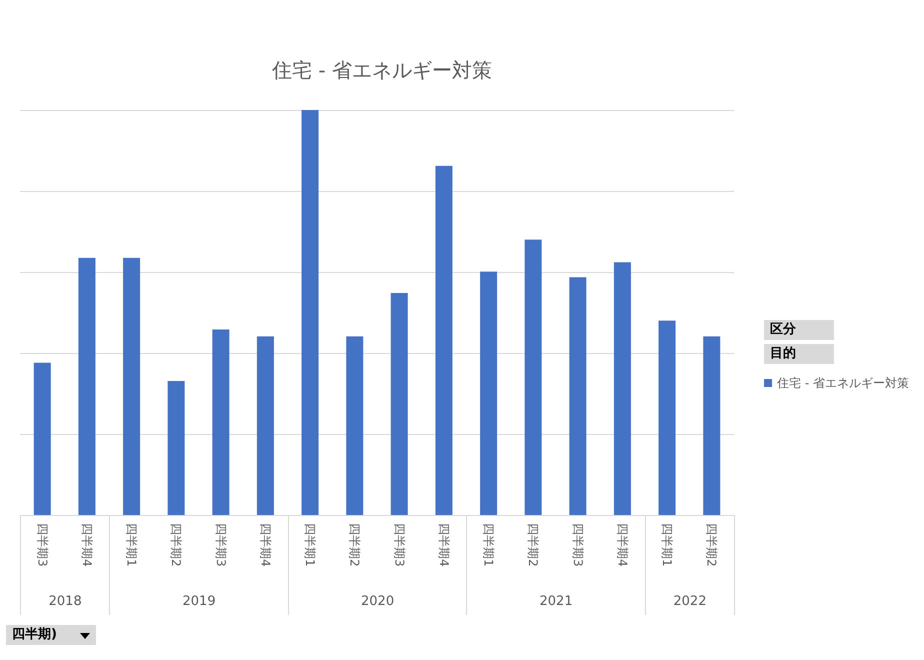 Image resolution: width=924 pixels, height=660 pixels. Describe the element at coordinates (556, 601) in the screenshot. I see `text: 2021` at that location.